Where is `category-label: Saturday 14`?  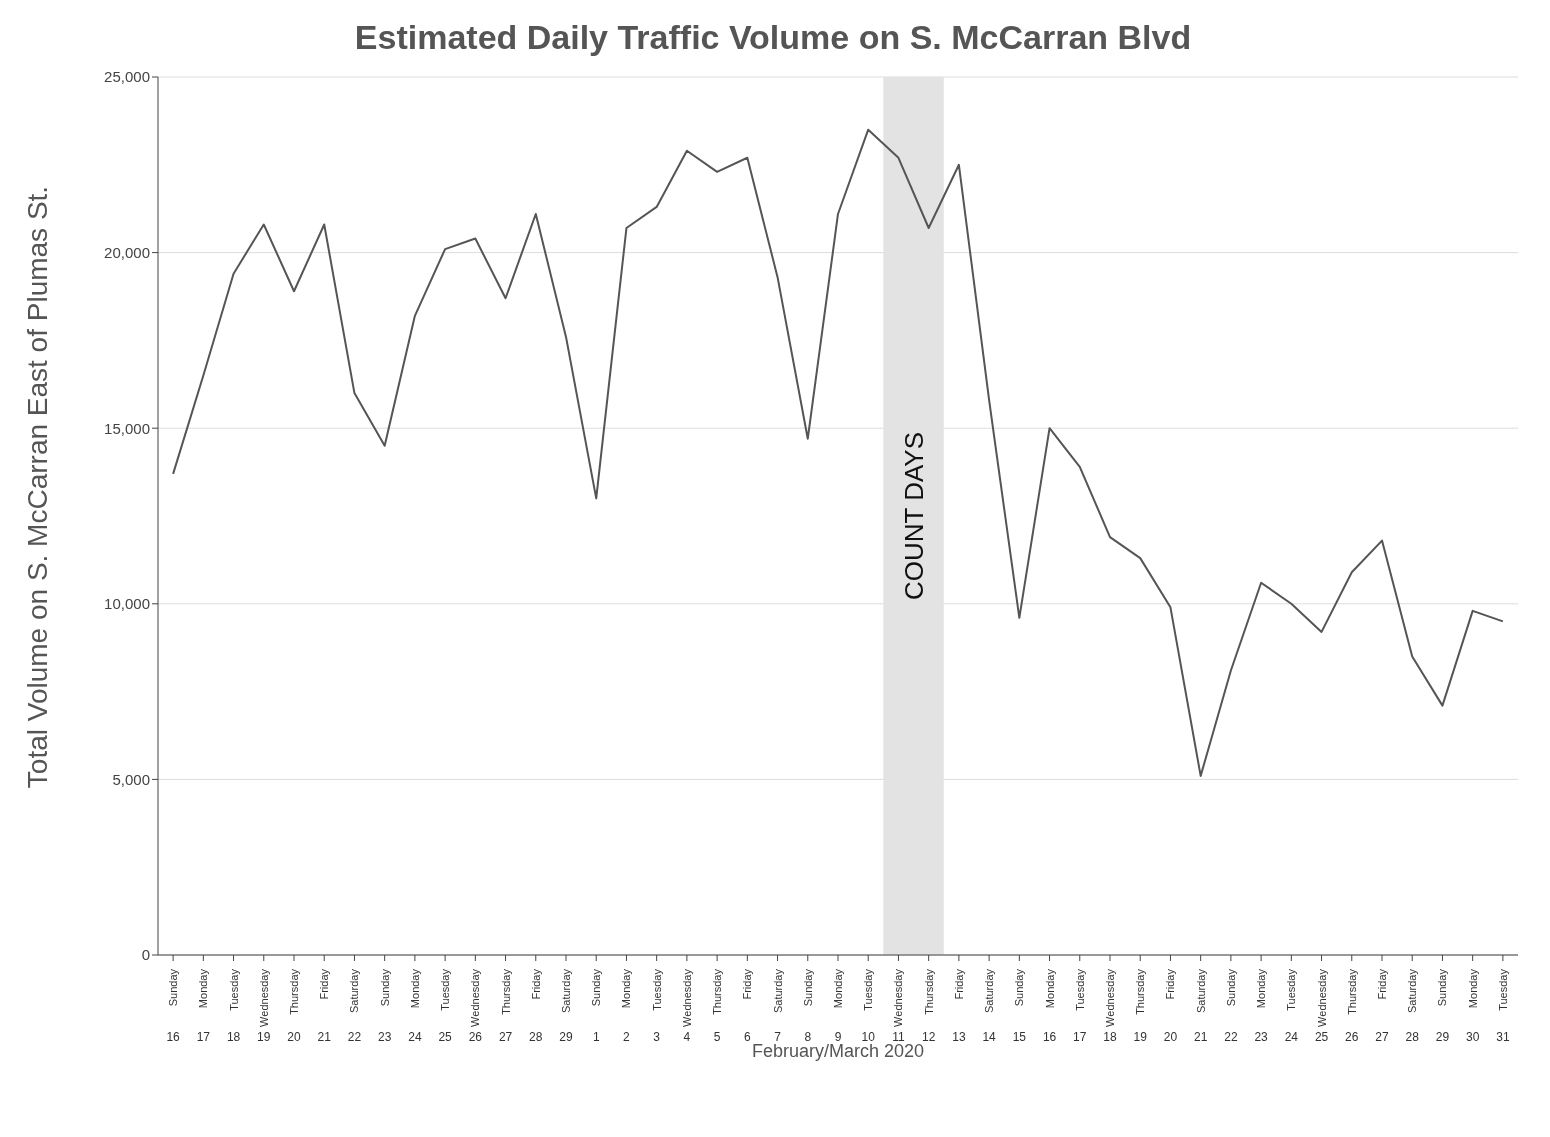 category-label: Saturday 14 is located at coordinates (989, 1006).